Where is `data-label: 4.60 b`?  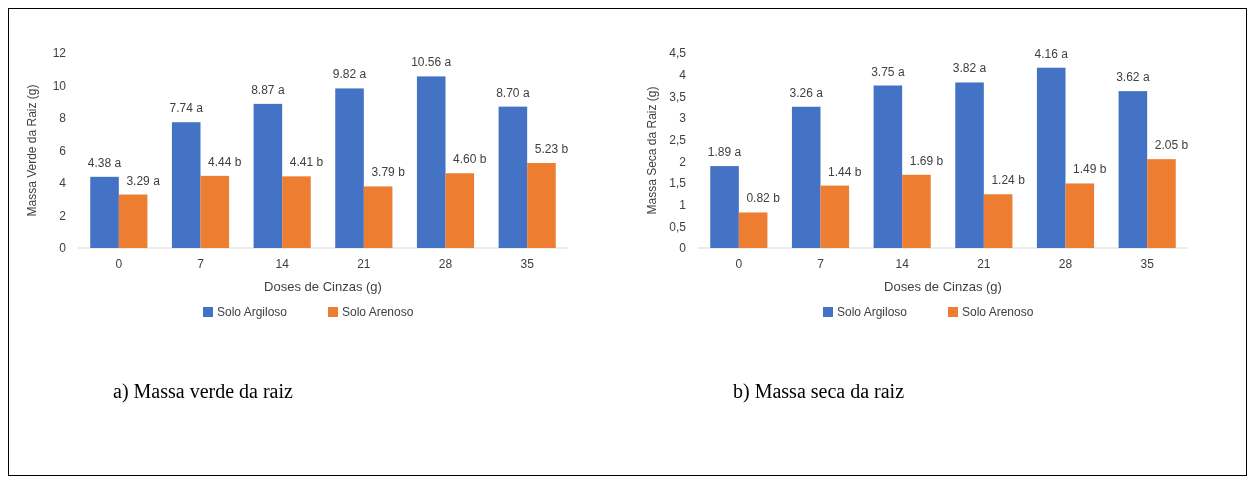
data-label: 4.60 b is located at coordinates (470, 159).